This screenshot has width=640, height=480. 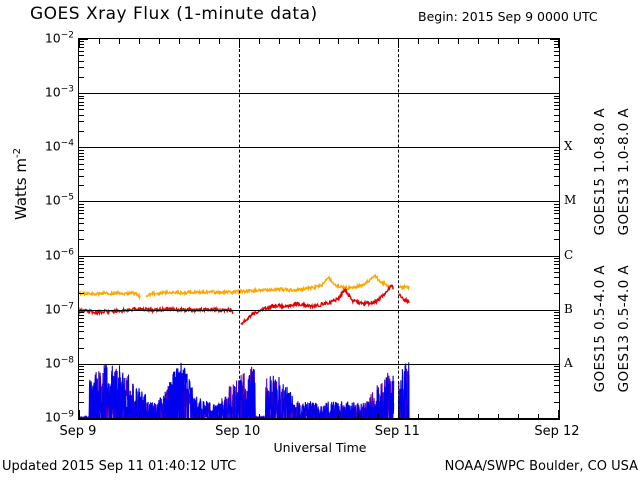 What do you see at coordinates (59, 92) in the screenshot?
I see `y-tick-label: 10⁻³` at bounding box center [59, 92].